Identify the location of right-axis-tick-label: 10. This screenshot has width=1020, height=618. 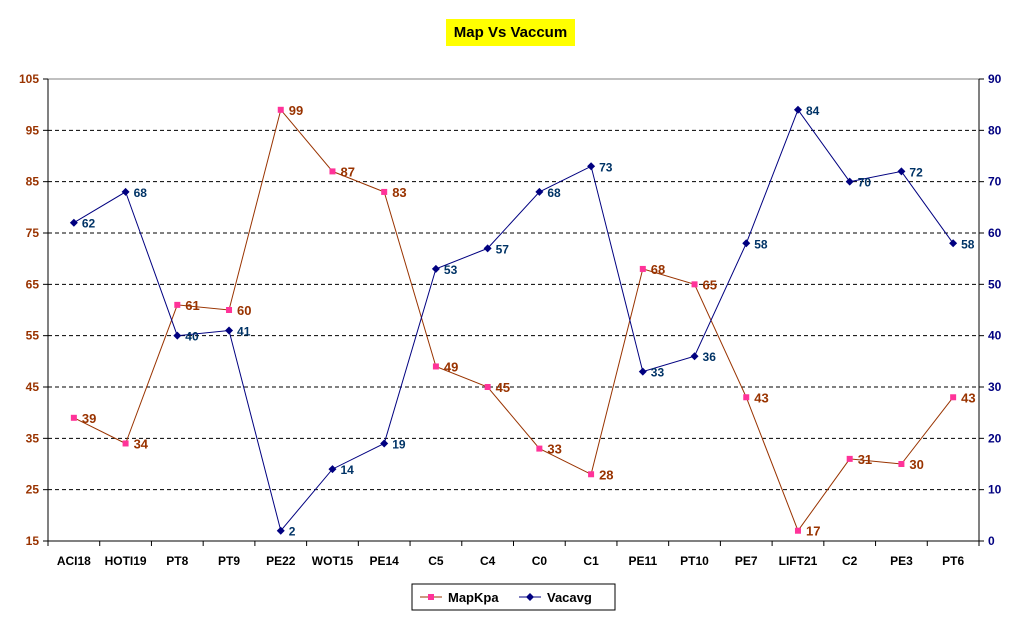
(995, 490).